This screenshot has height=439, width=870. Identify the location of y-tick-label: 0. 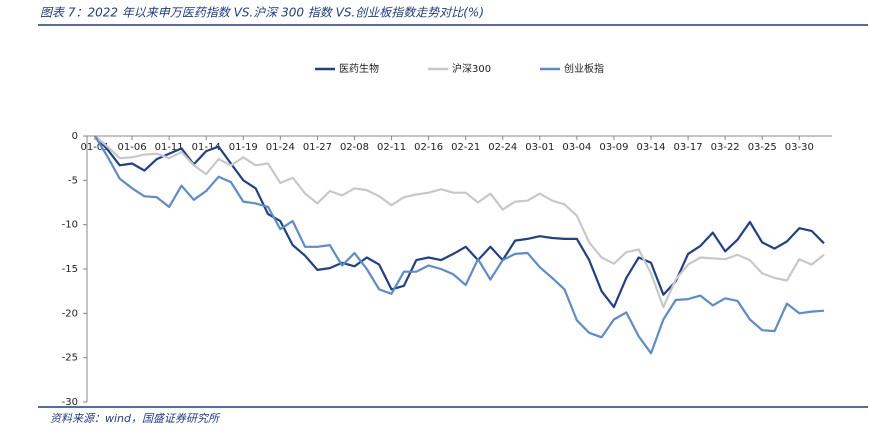
(75, 136).